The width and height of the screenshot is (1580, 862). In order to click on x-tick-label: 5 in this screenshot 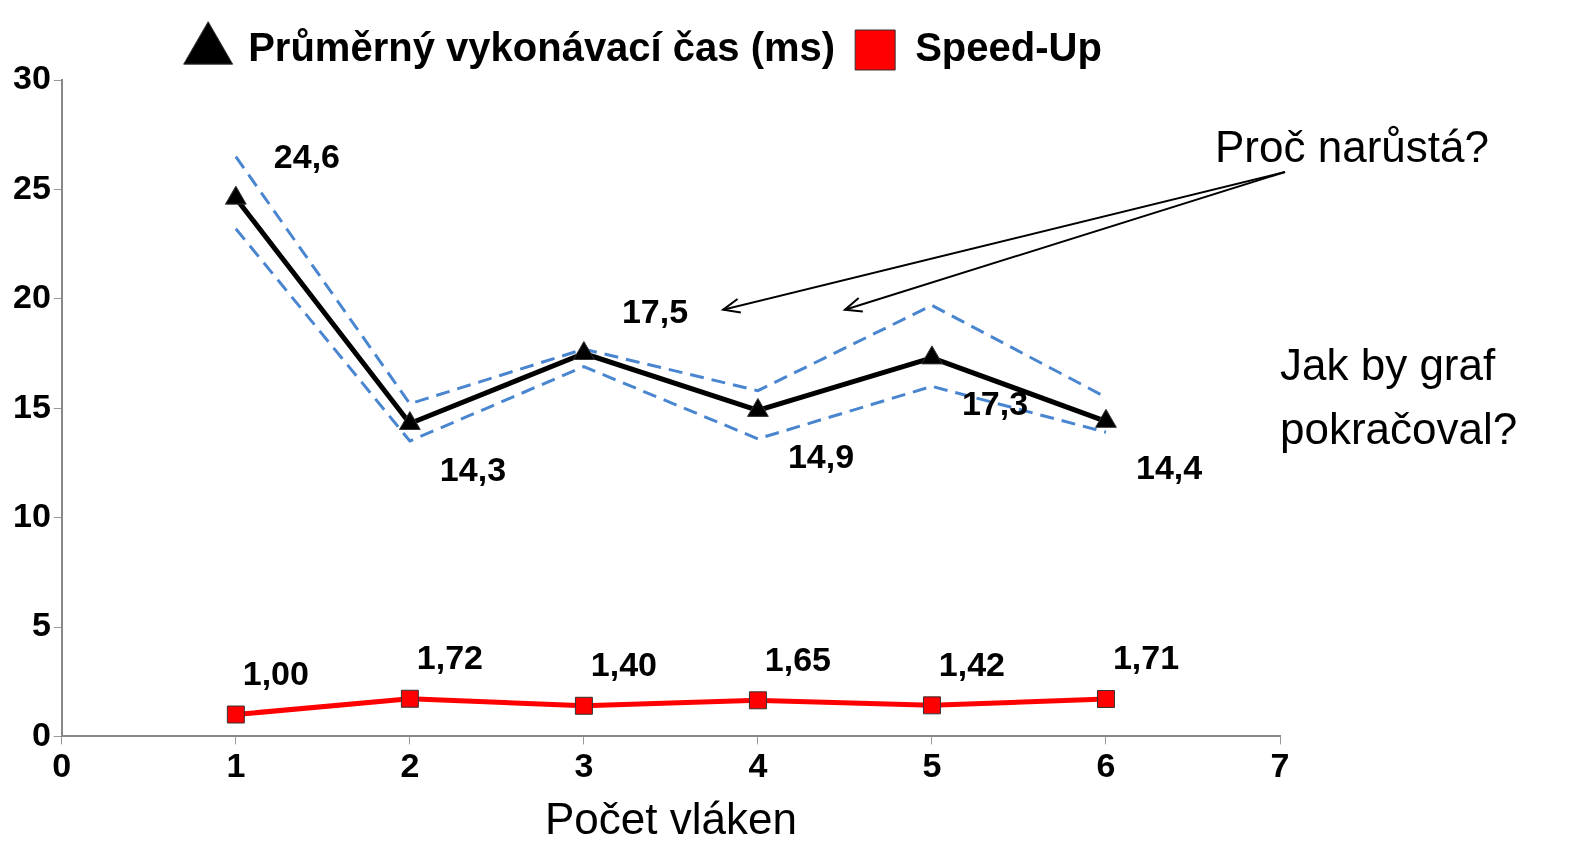, I will do `click(932, 765)`.